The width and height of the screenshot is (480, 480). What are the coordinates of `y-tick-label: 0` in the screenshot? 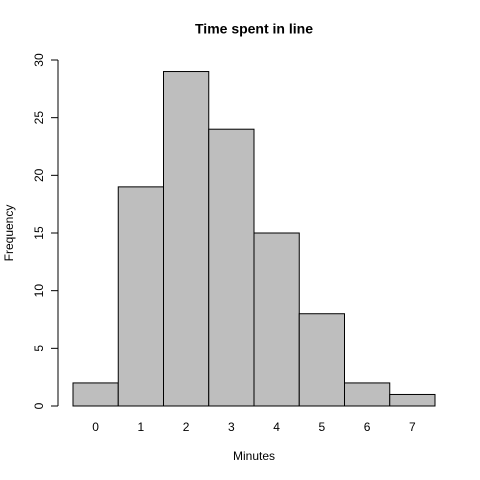 It's located at (39, 405).